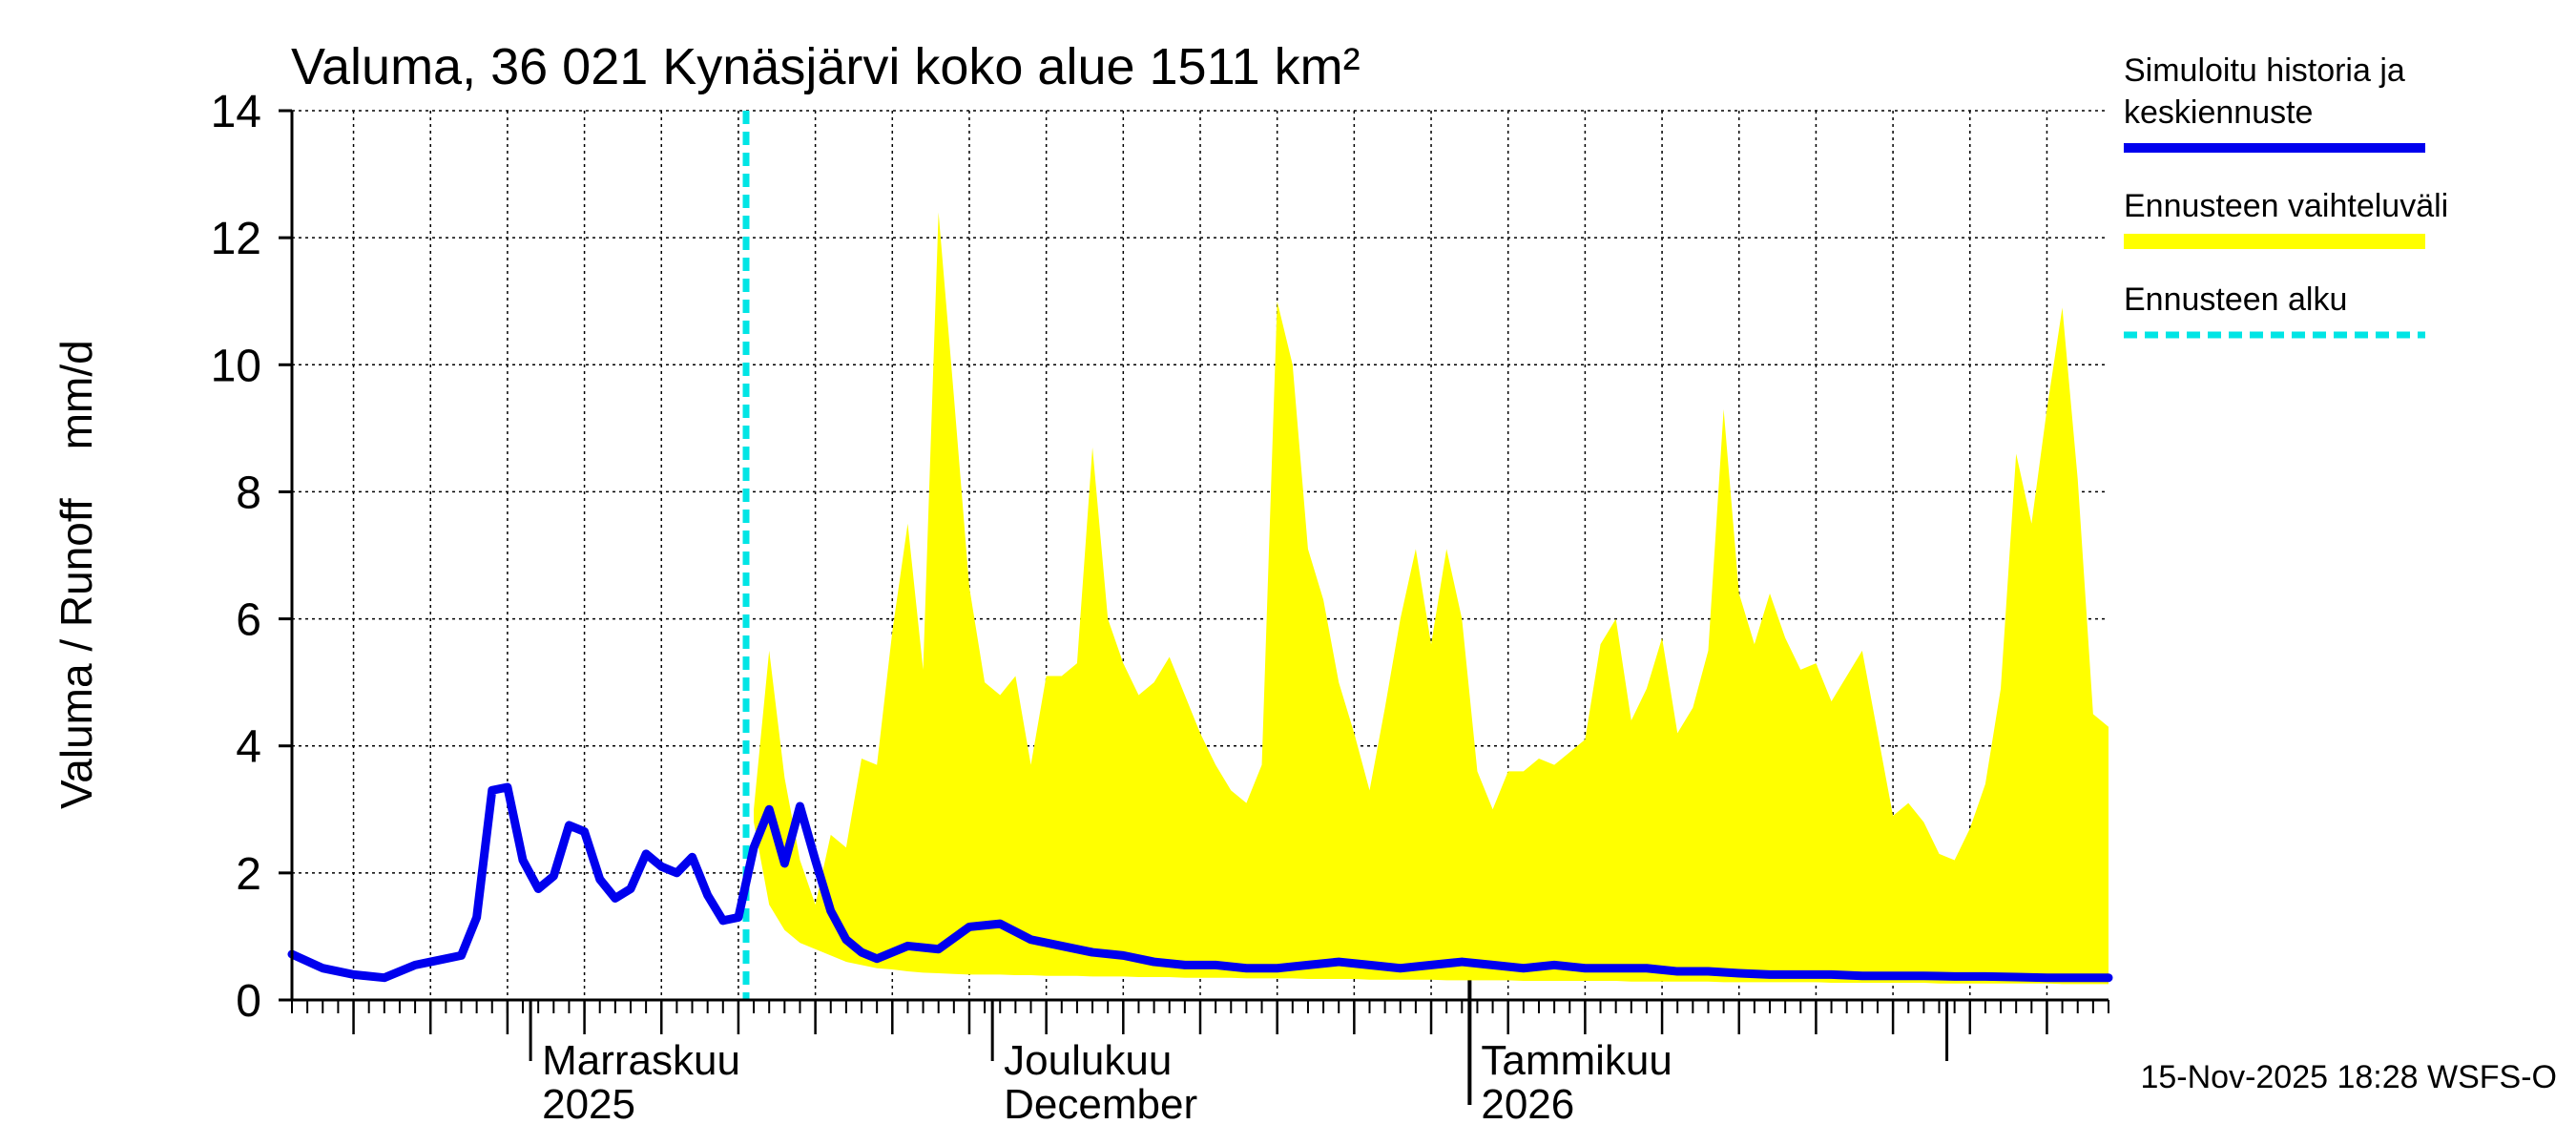 The width and height of the screenshot is (2576, 1145). I want to click on footer-timestamp: 15-Nov-2025 18:28 WSFS-O, so click(2348, 1077).